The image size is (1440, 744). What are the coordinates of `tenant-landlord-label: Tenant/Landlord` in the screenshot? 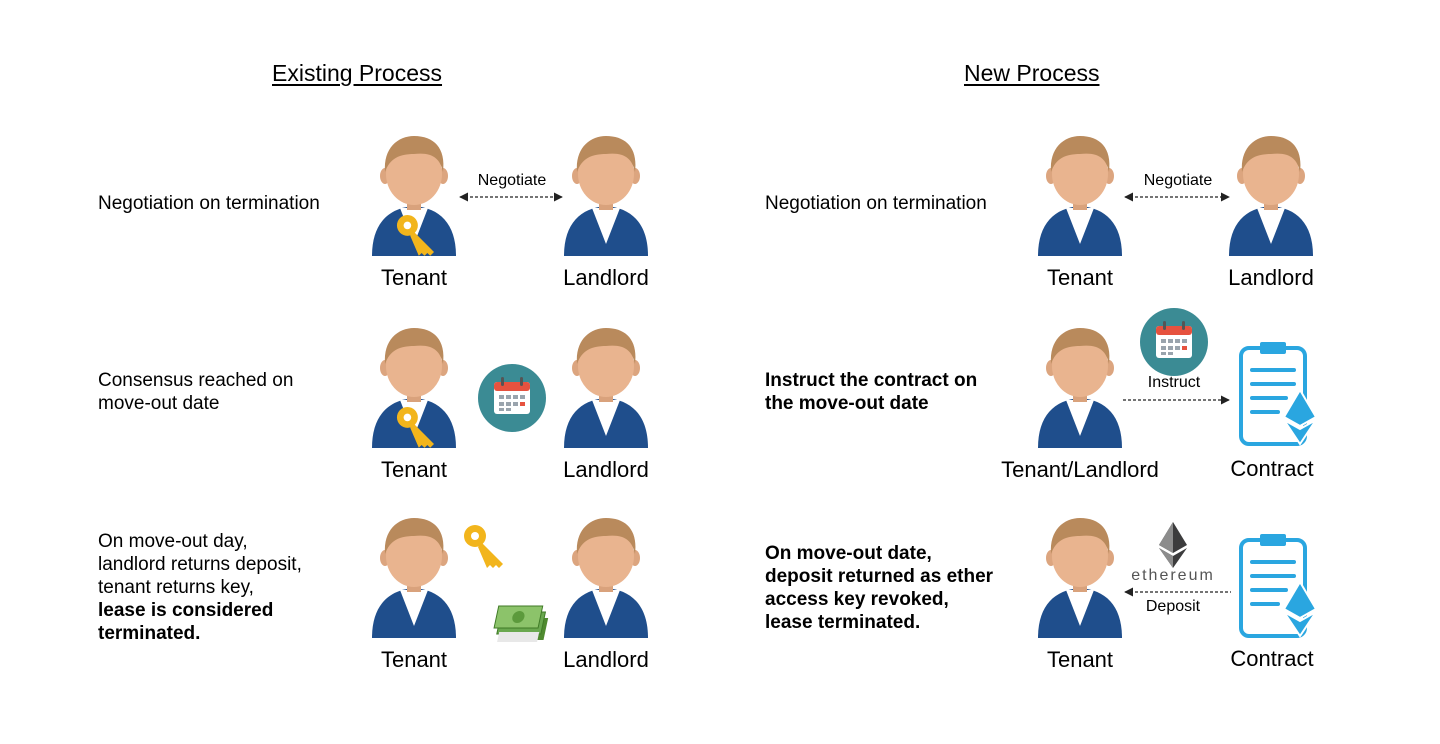 It's located at (1080, 469).